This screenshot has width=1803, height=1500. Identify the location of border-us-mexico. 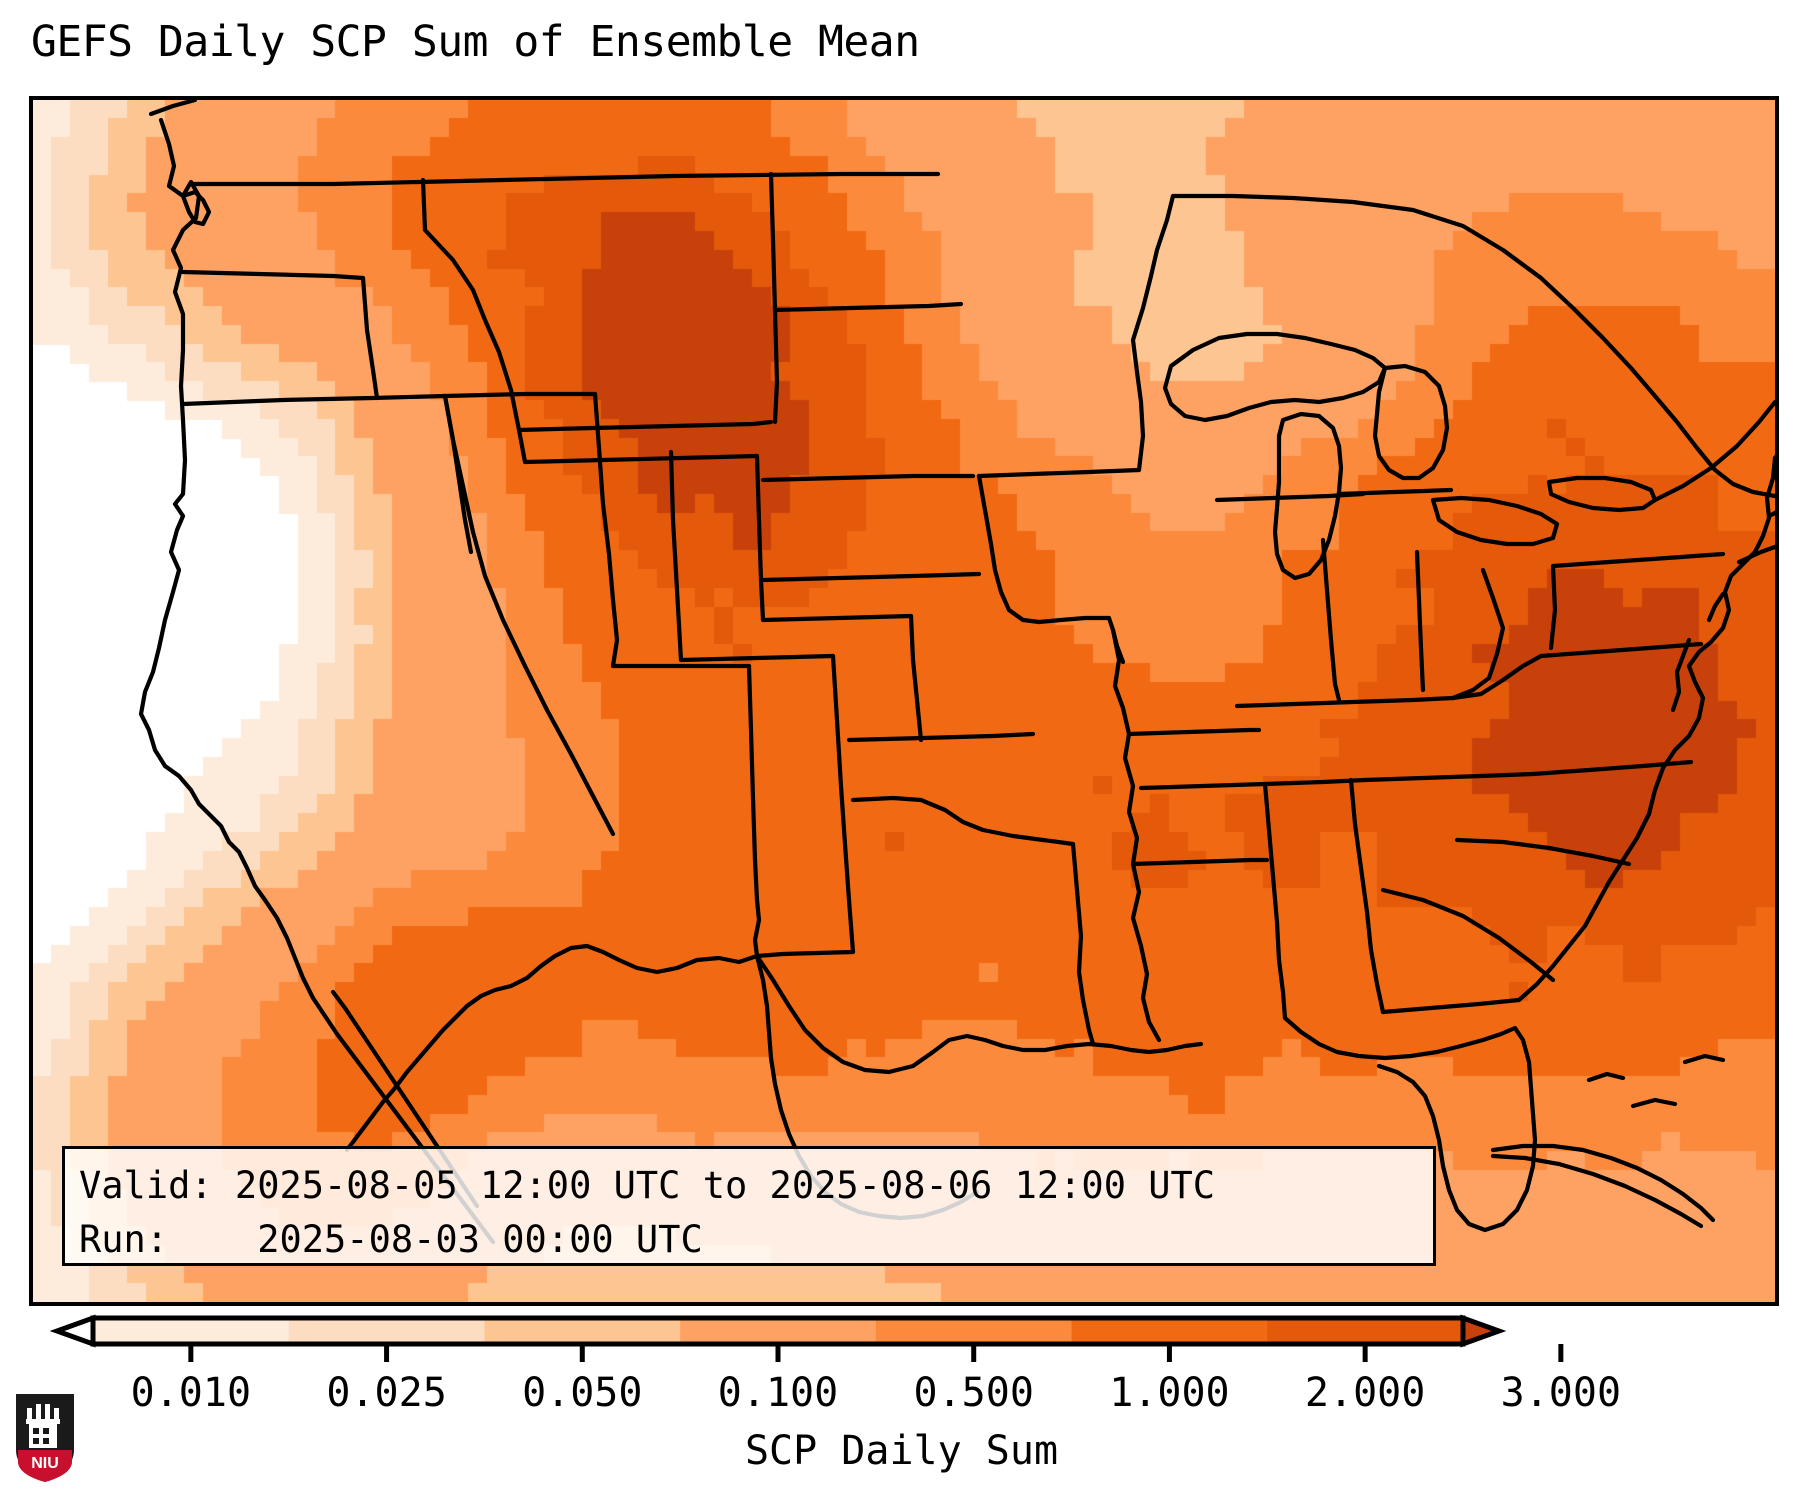
(757, 928).